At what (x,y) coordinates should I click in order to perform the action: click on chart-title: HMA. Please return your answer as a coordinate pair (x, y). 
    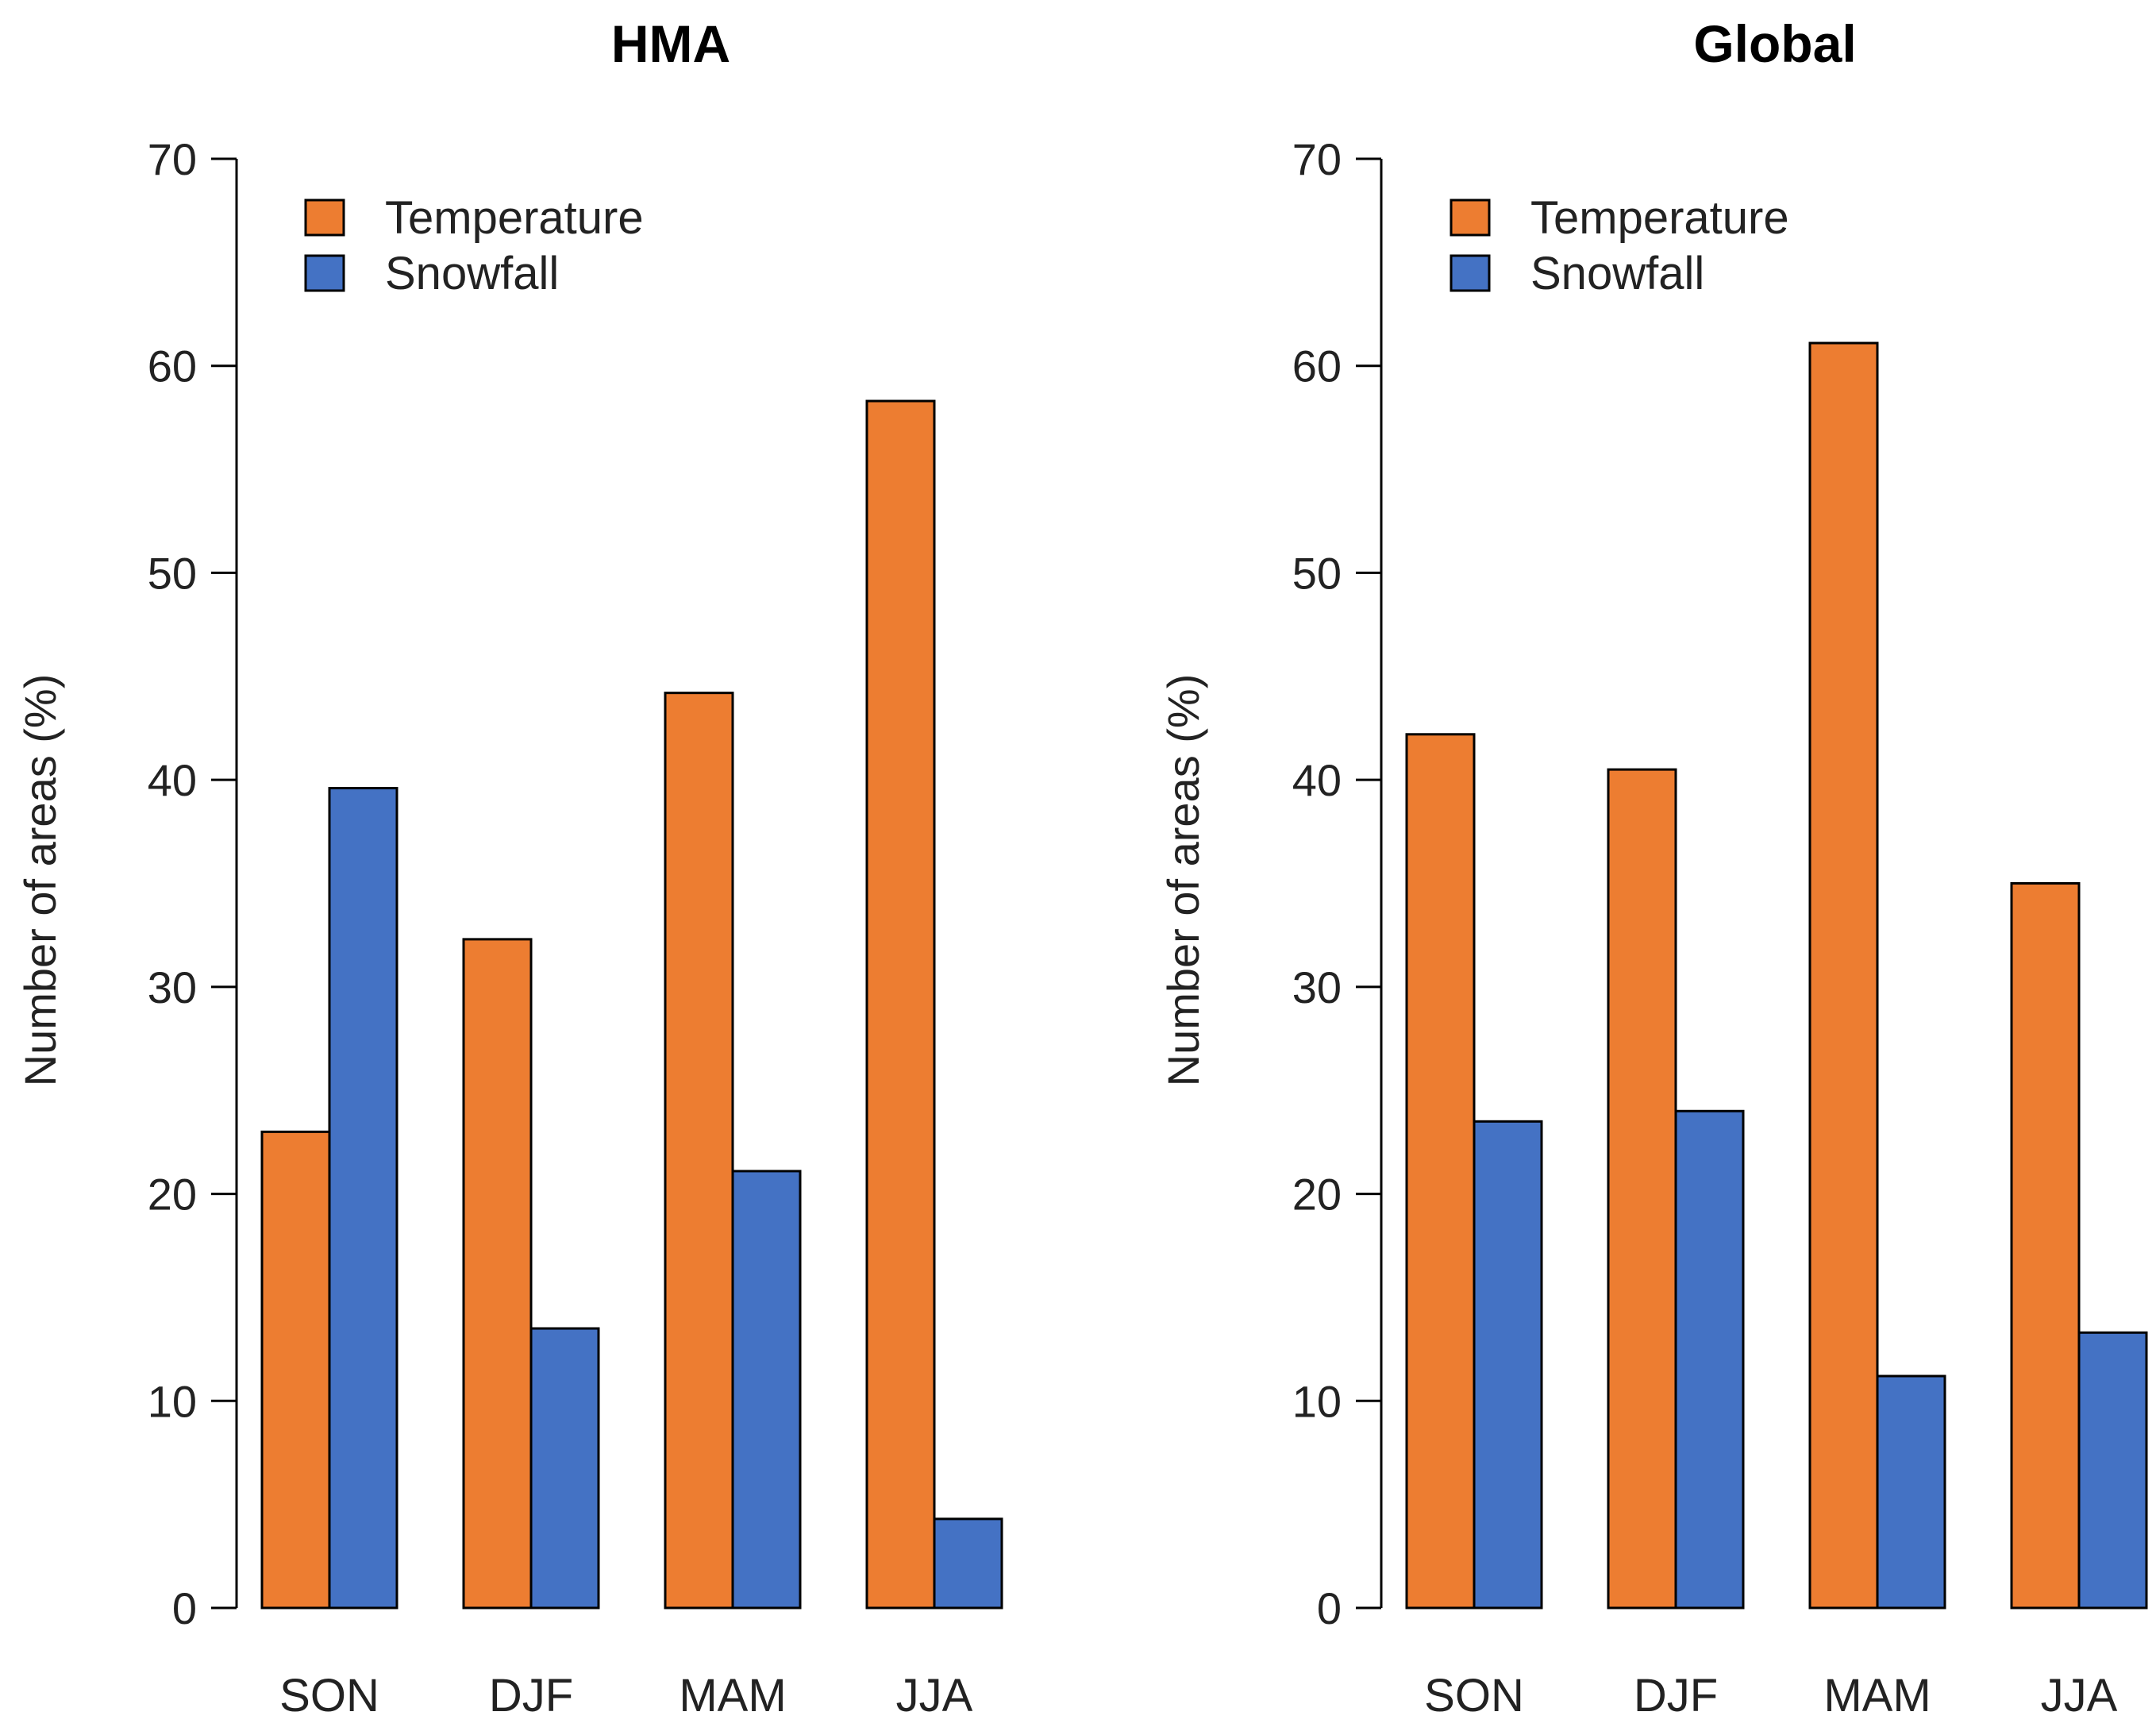
    Looking at the image, I should click on (670, 43).